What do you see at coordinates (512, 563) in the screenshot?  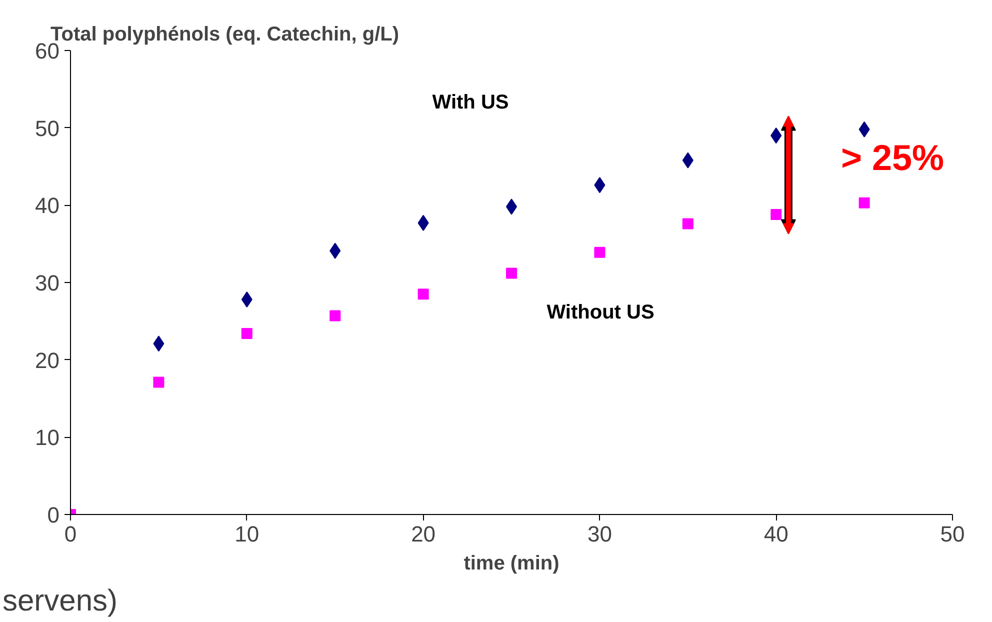 I see `x-axis-title: time (min)` at bounding box center [512, 563].